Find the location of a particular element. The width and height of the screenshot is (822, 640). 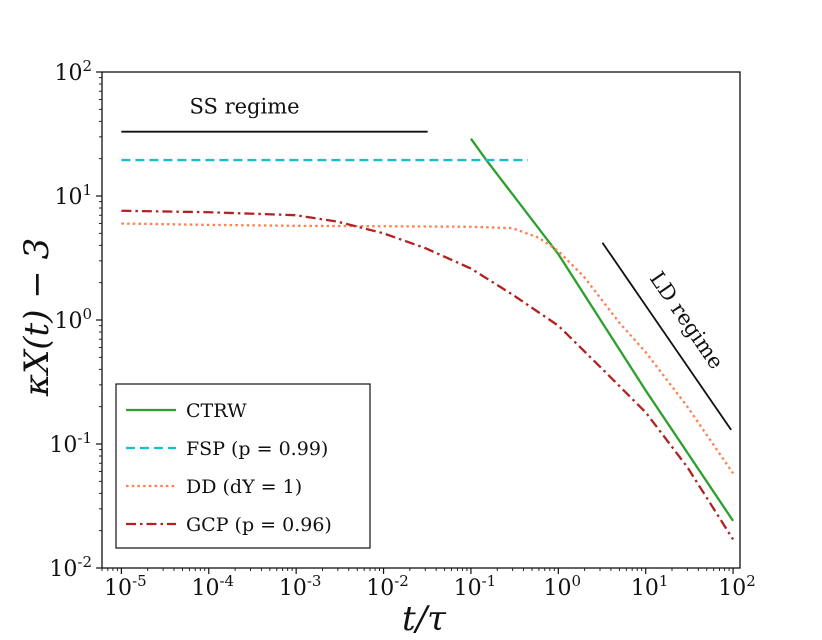

x-tick-label-3: 10⁻² is located at coordinates (387, 586).